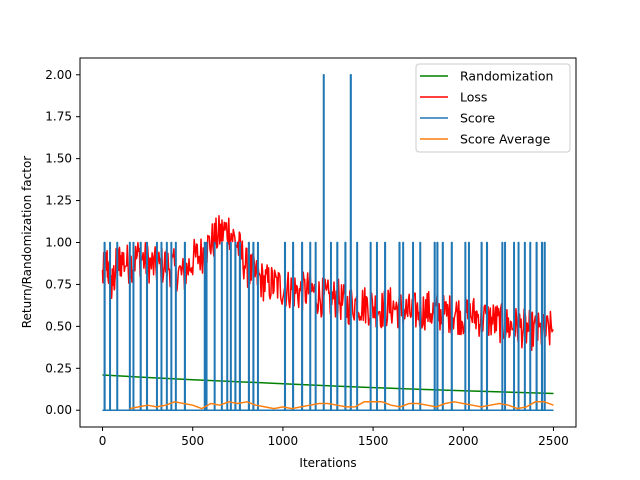 Image resolution: width=640 pixels, height=480 pixels. I want to click on y-tick-label: 1.75, so click(58, 117).